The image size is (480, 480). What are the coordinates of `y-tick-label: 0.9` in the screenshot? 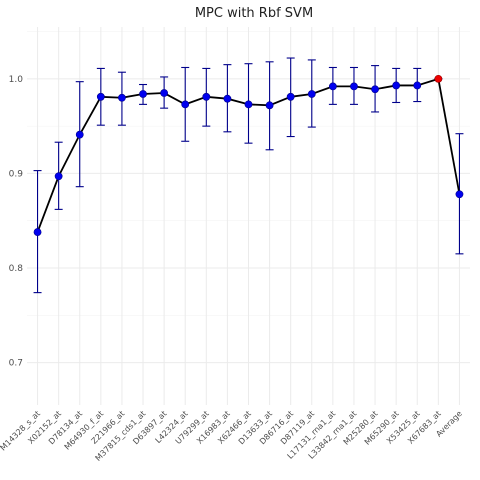 It's located at (16, 174).